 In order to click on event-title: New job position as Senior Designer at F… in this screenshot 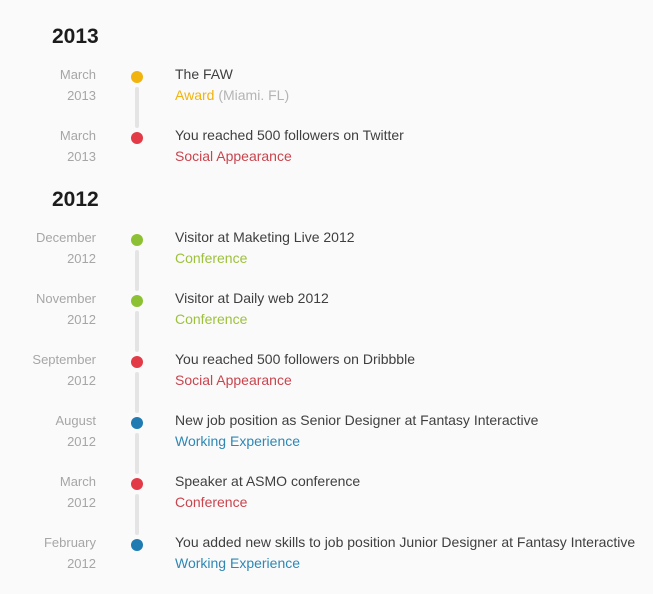, I will do `click(357, 420)`.